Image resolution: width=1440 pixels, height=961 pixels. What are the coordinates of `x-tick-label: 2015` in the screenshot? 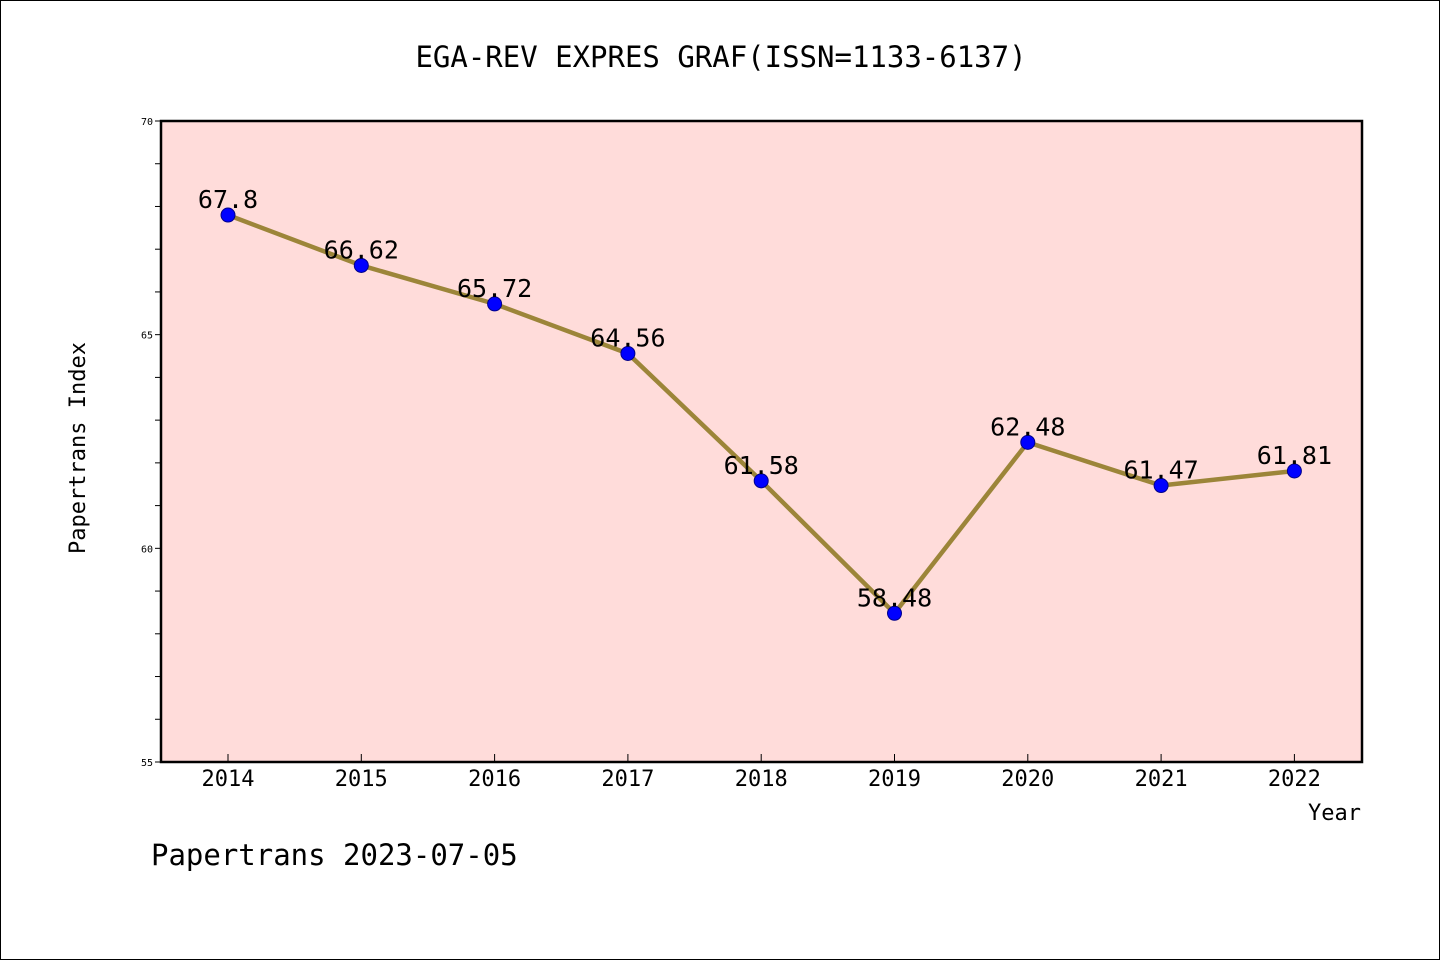 It's located at (361, 779).